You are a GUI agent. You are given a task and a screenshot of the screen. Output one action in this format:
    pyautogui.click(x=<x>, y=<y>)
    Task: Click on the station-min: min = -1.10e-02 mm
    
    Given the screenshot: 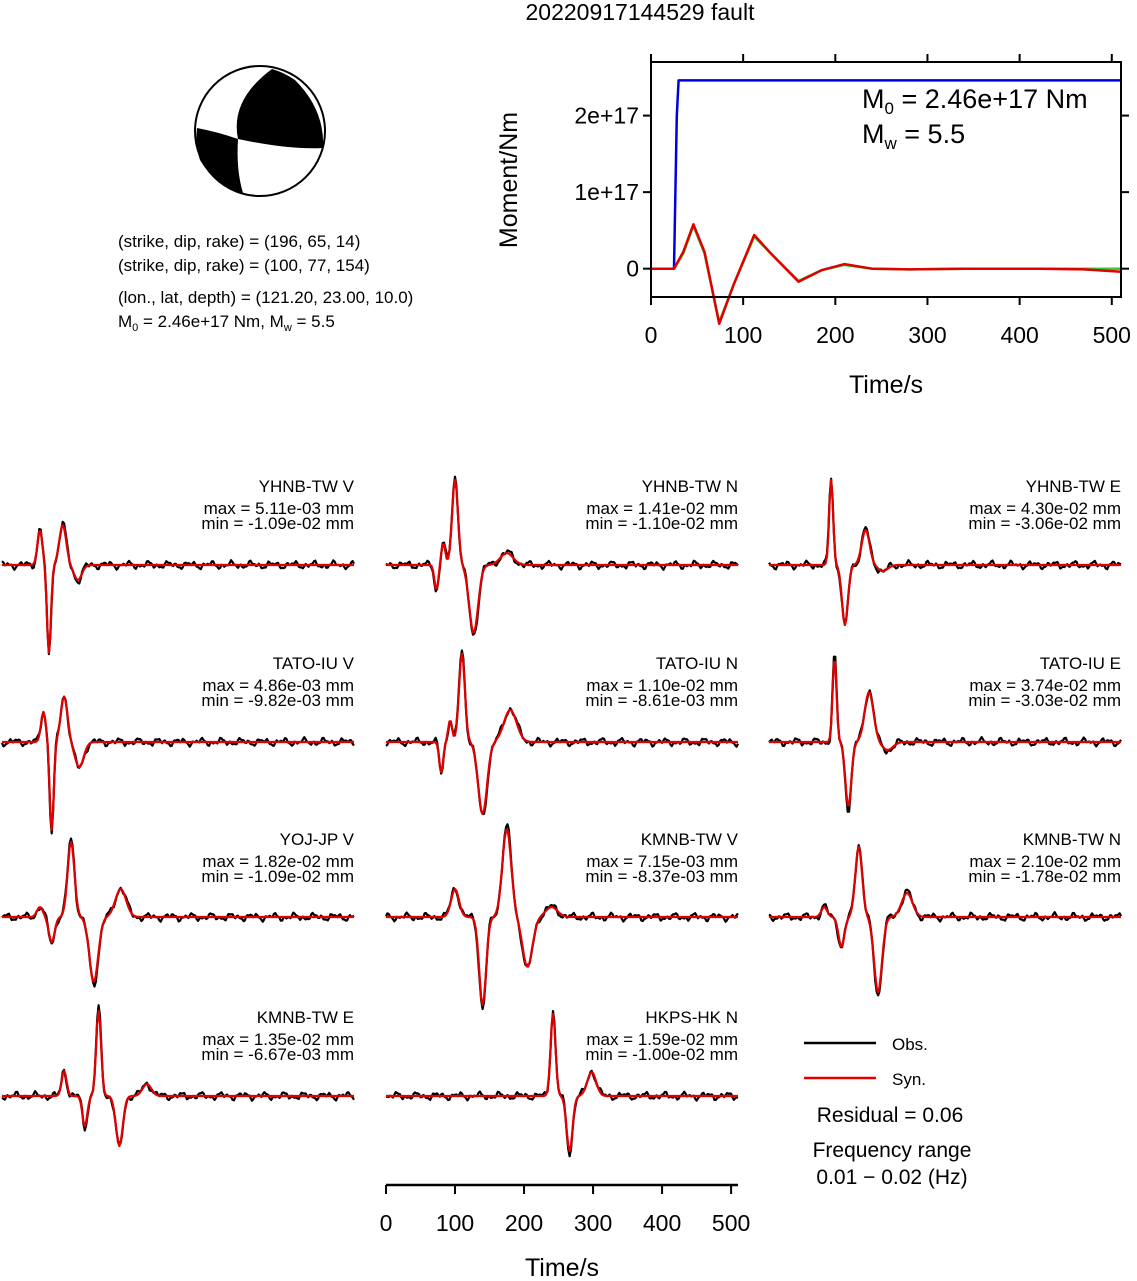 What is the action you would take?
    pyautogui.click(x=661, y=523)
    